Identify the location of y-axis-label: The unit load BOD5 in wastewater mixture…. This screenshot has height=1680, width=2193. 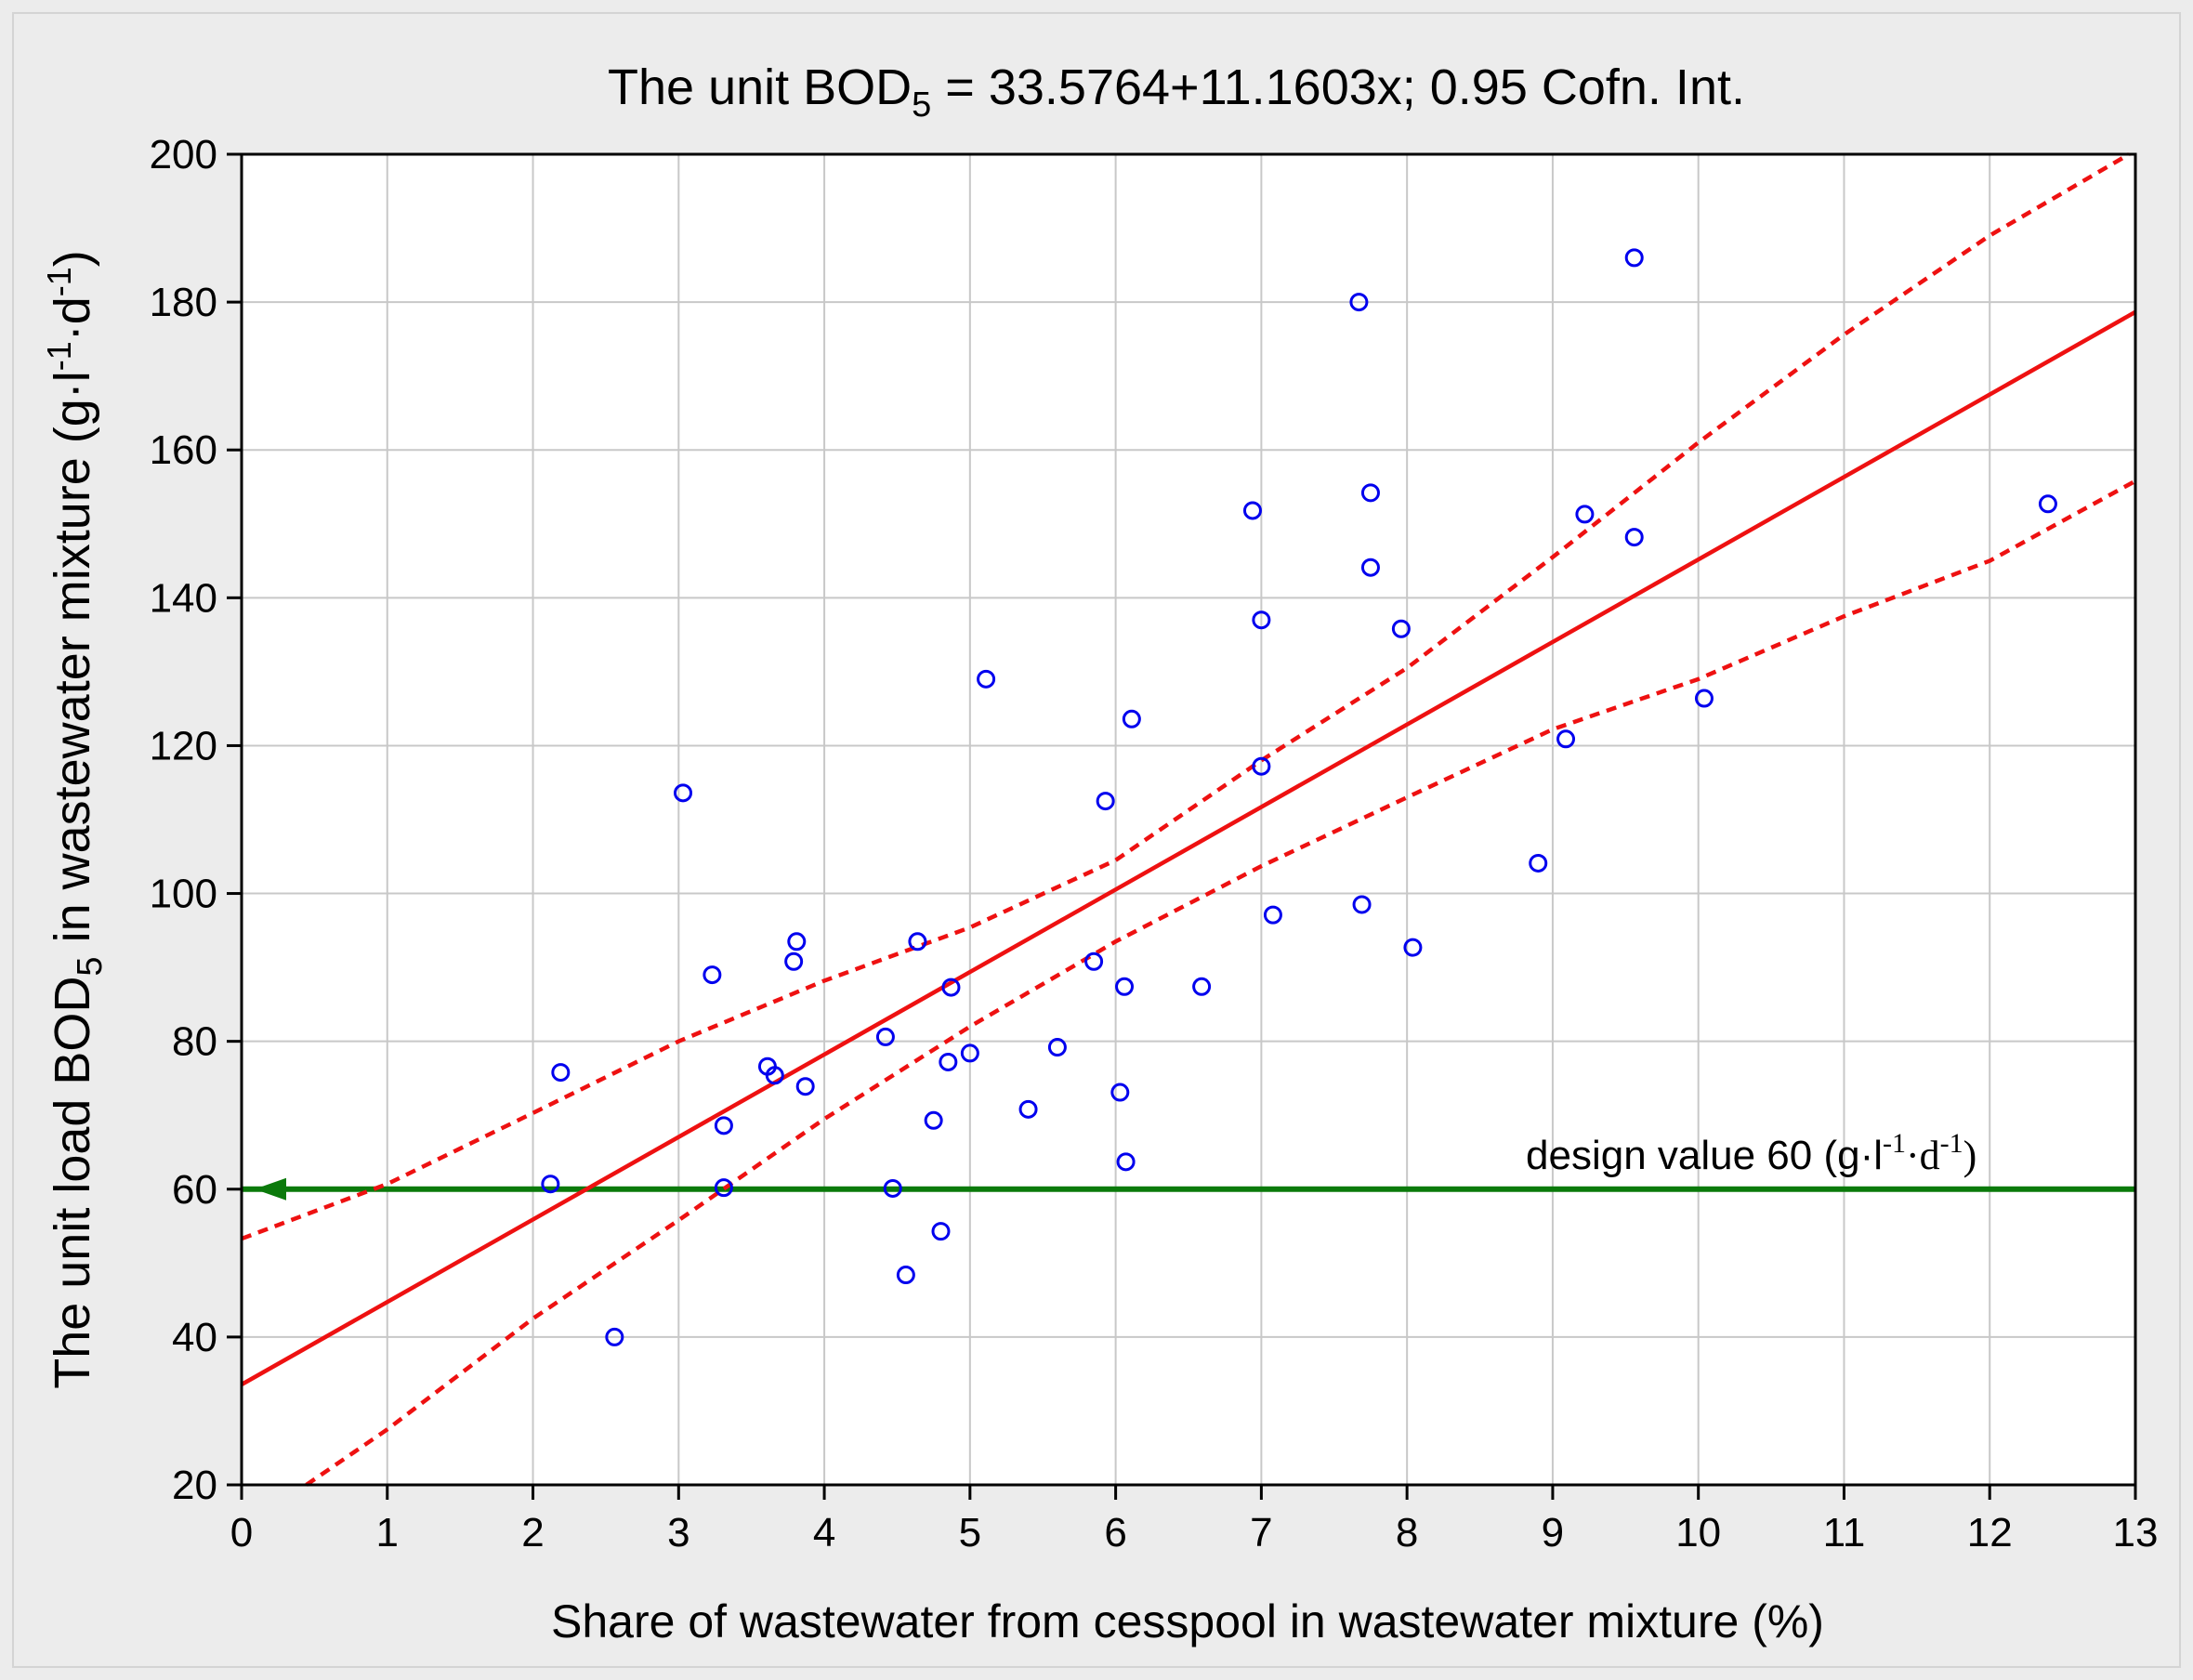
(75, 819).